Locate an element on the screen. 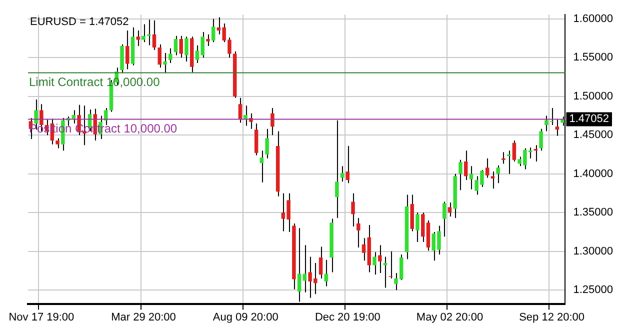 The height and width of the screenshot is (326, 625). x-tick-label: Mar 29 20:00 is located at coordinates (143, 317).